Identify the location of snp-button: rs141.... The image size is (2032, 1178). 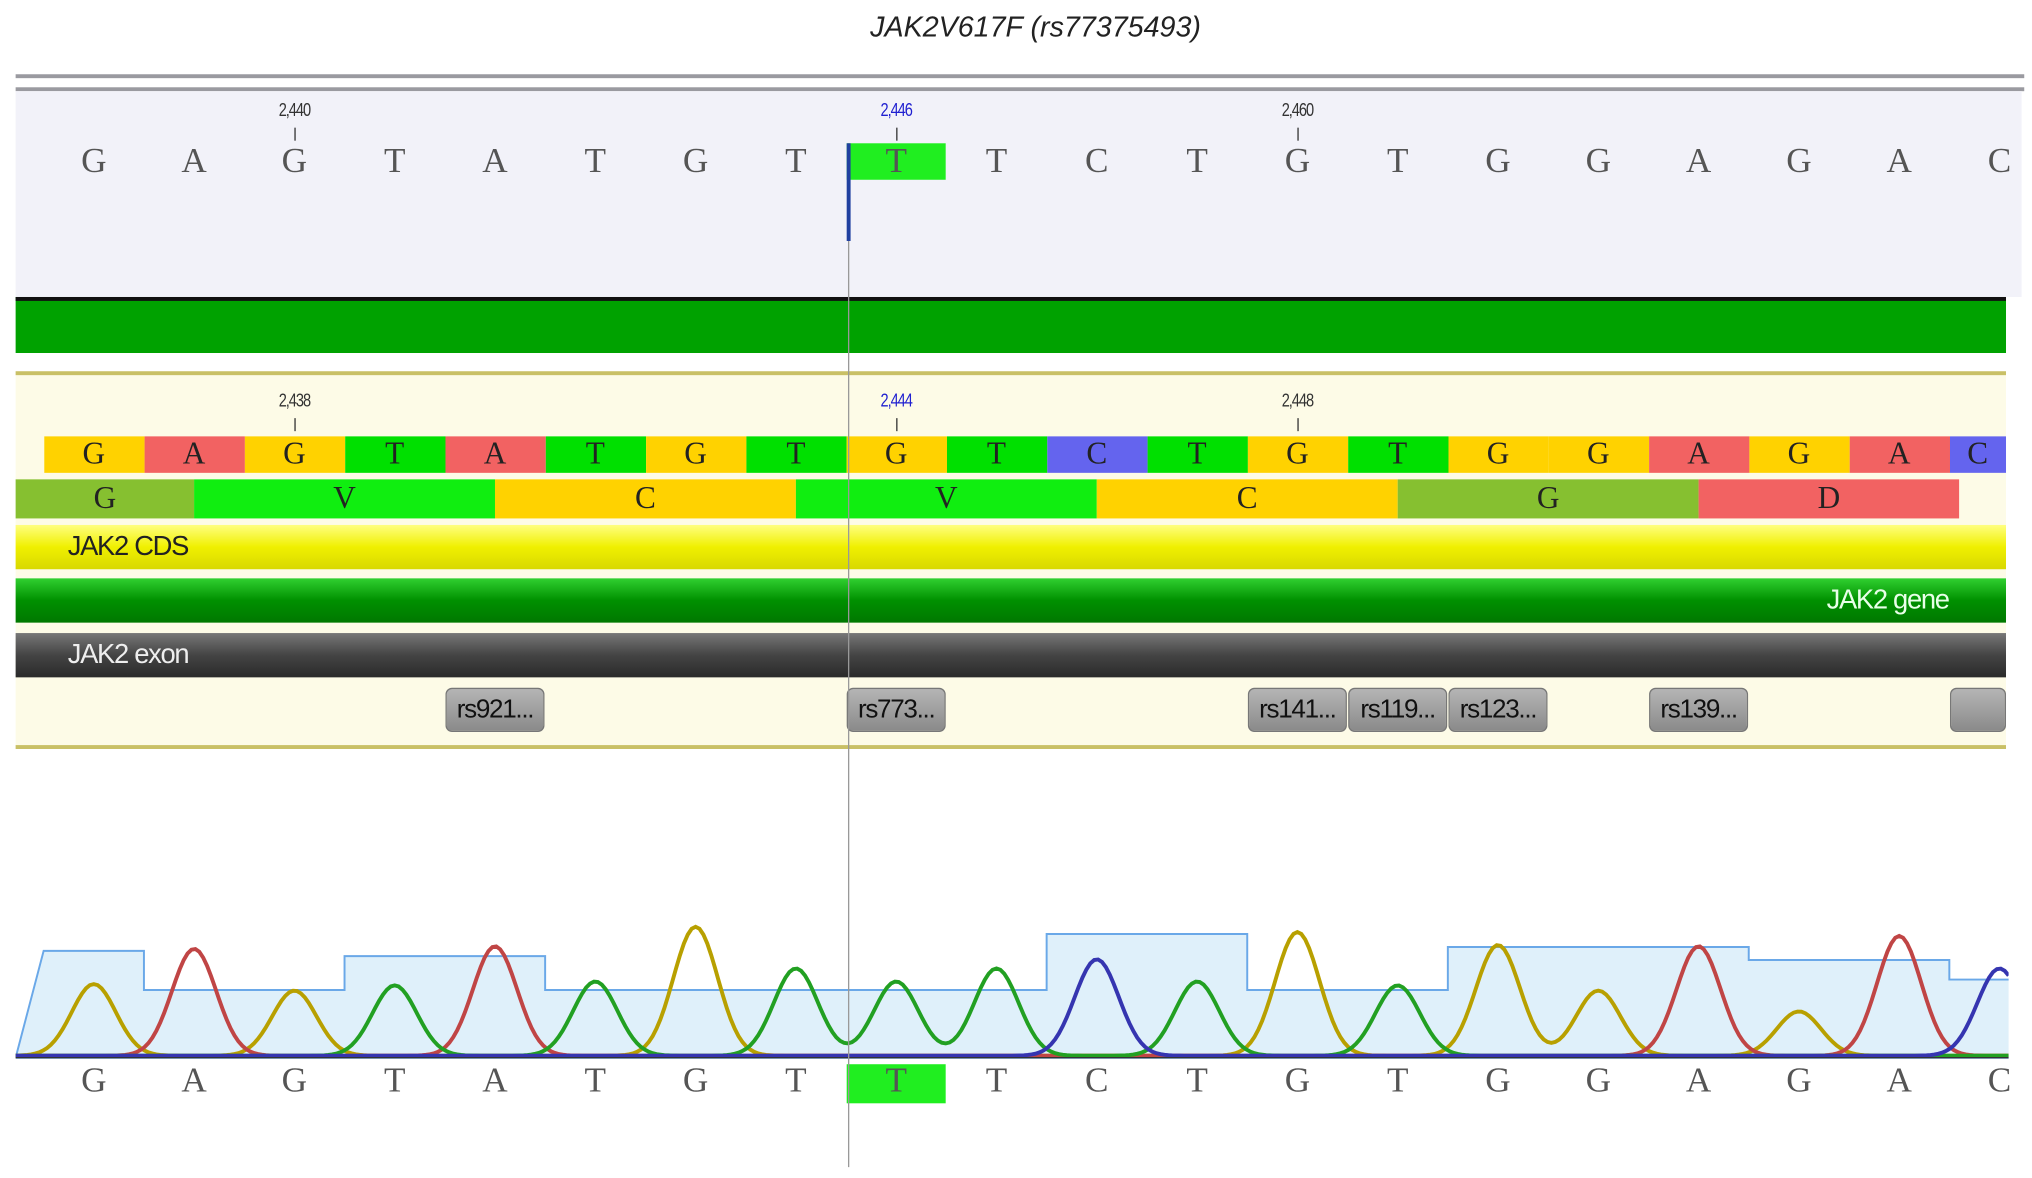
(1297, 710).